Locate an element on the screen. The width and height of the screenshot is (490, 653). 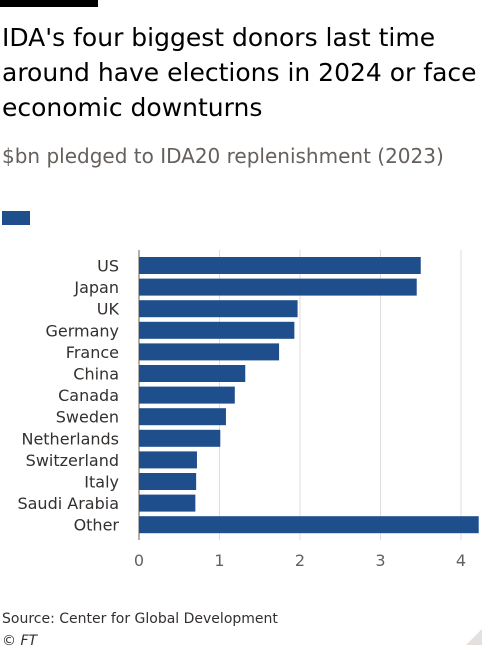
category-label: Canada is located at coordinates (88, 395).